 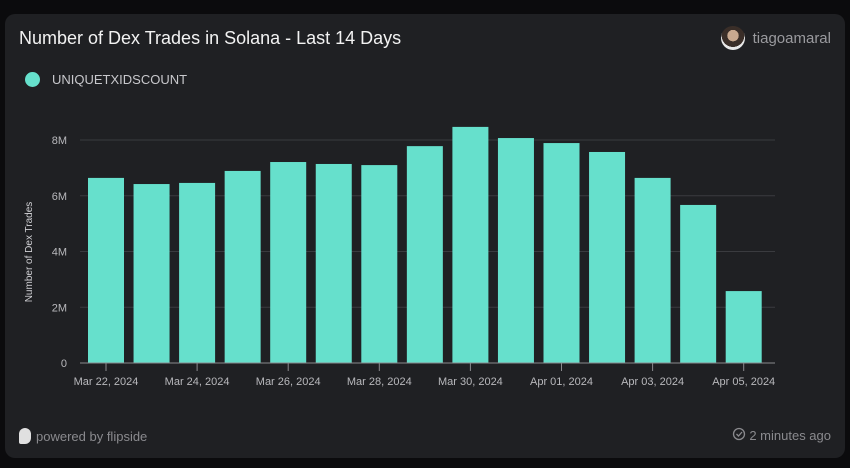 I want to click on username: tiagoamaral, so click(x=791, y=38).